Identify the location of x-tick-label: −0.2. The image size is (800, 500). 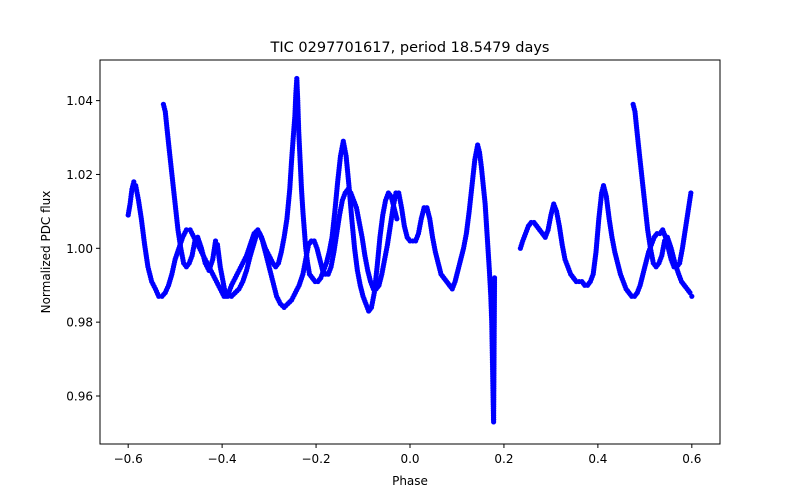
(315, 459).